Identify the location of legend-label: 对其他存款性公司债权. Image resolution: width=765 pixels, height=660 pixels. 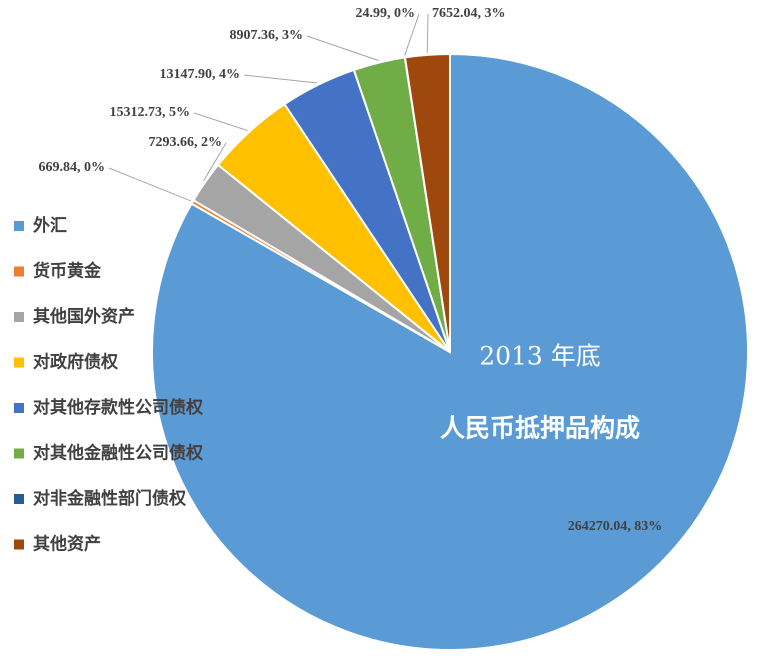
(118, 407).